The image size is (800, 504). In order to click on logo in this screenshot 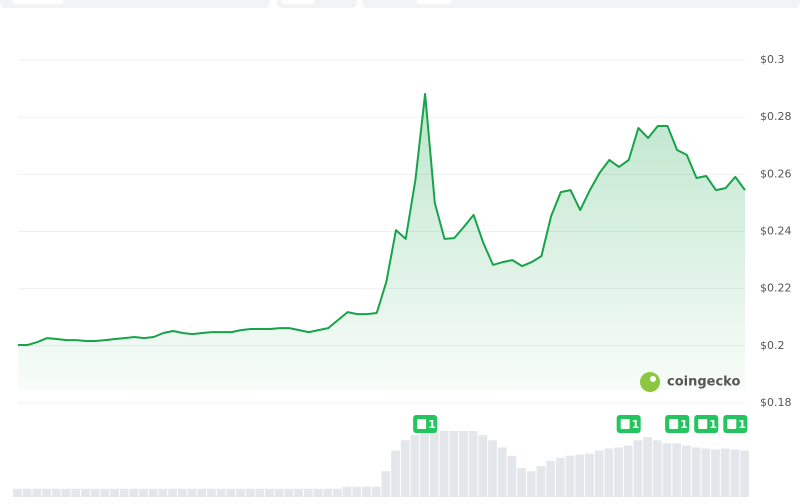, I will do `click(650, 382)`.